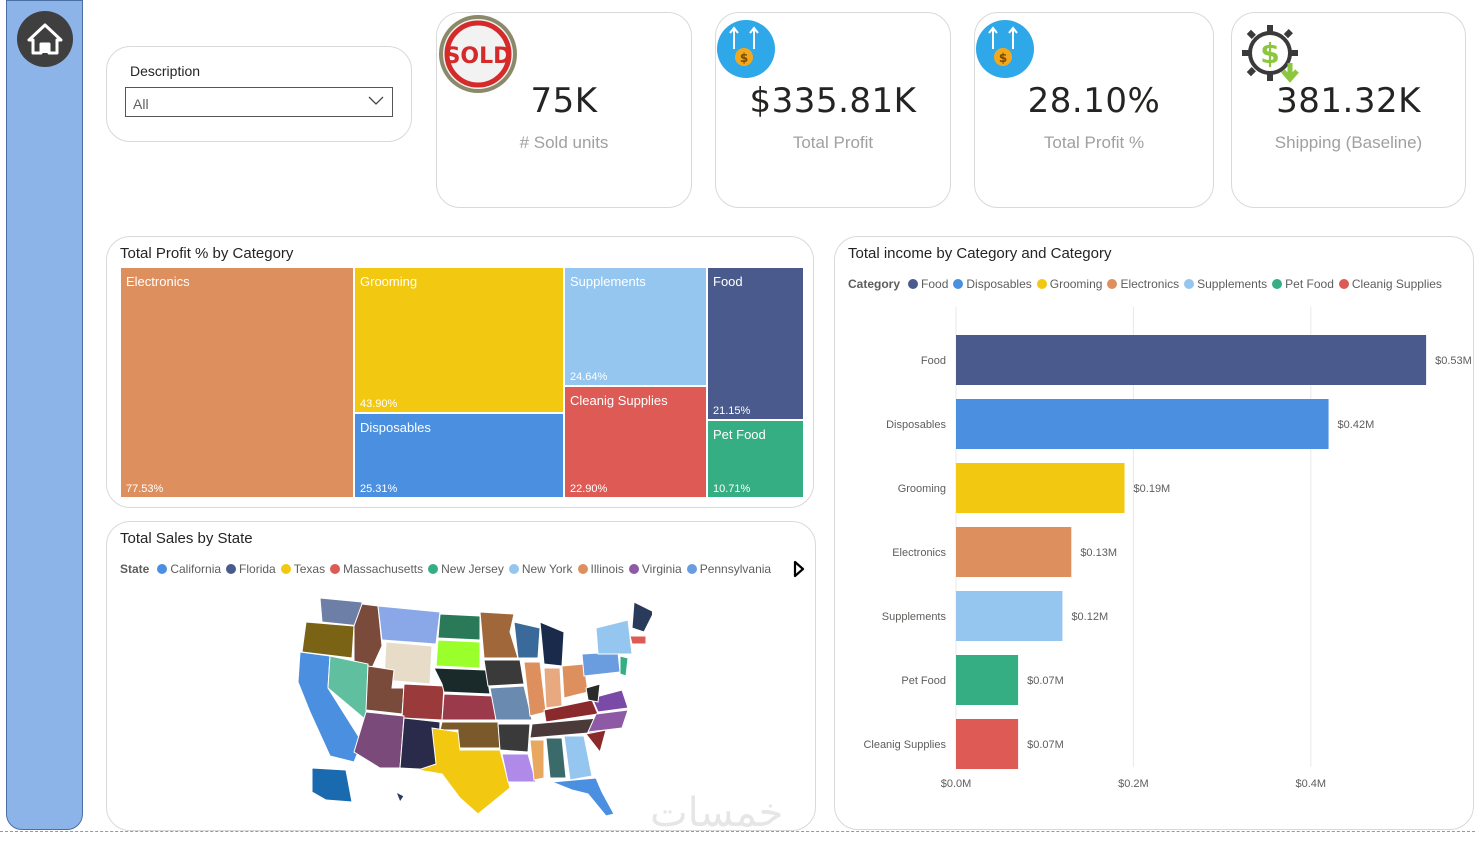 This screenshot has width=1475, height=851. Describe the element at coordinates (368, 636) in the screenshot. I see `state-idaho` at that location.